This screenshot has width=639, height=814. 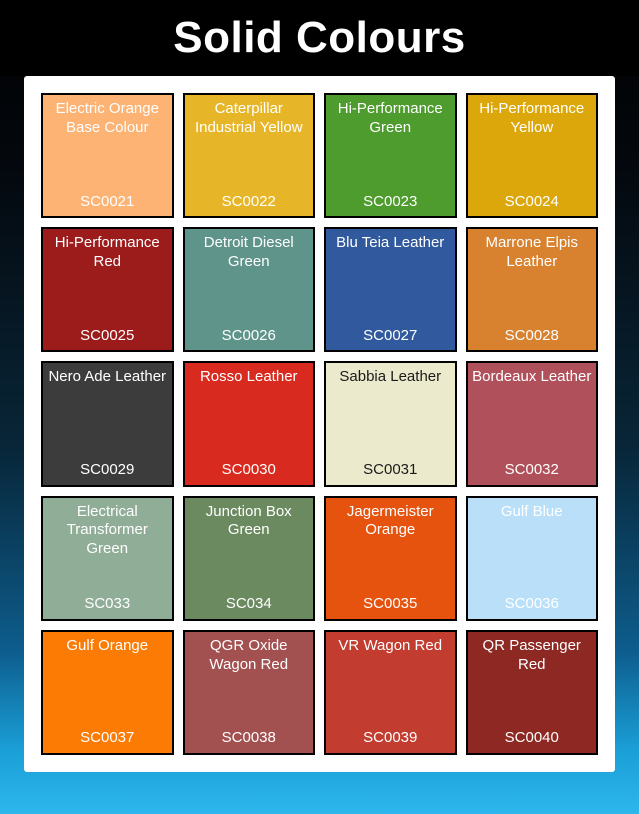 What do you see at coordinates (390, 201) in the screenshot?
I see `colour-code: SC0023` at bounding box center [390, 201].